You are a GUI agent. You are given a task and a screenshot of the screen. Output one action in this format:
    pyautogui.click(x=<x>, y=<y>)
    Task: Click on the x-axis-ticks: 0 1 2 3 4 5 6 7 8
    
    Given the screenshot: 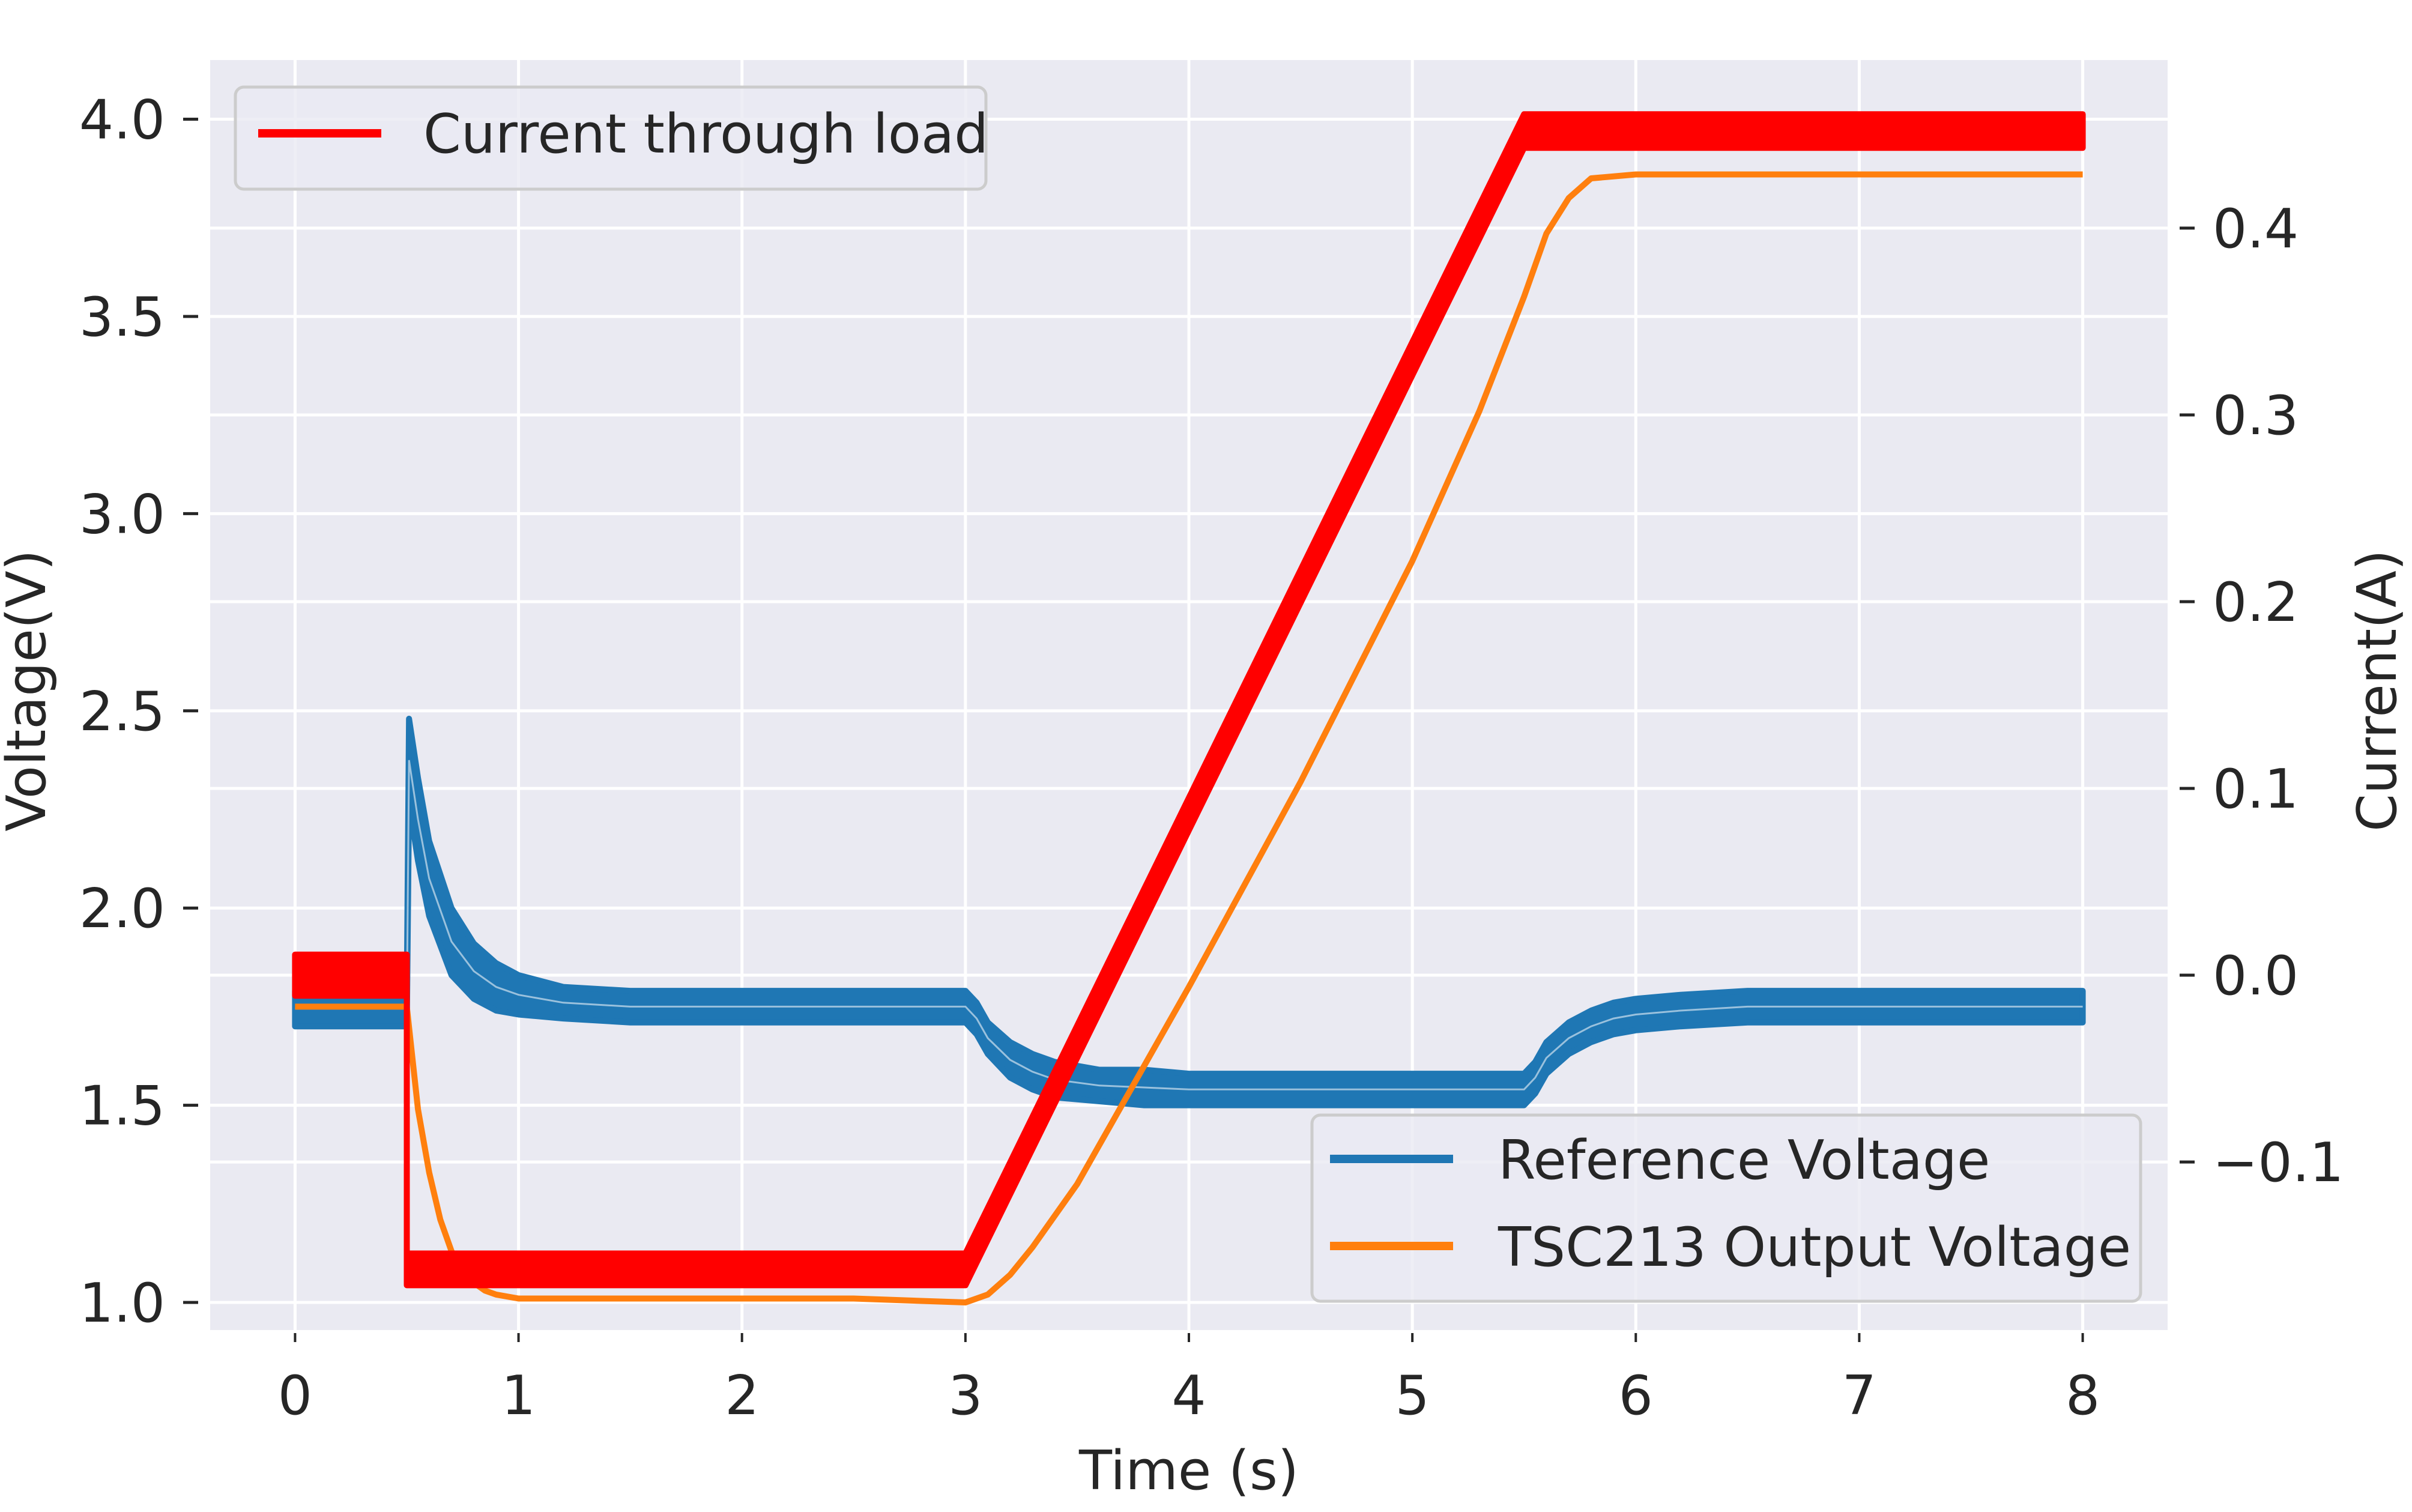 What is the action you would take?
    pyautogui.click(x=1189, y=1380)
    